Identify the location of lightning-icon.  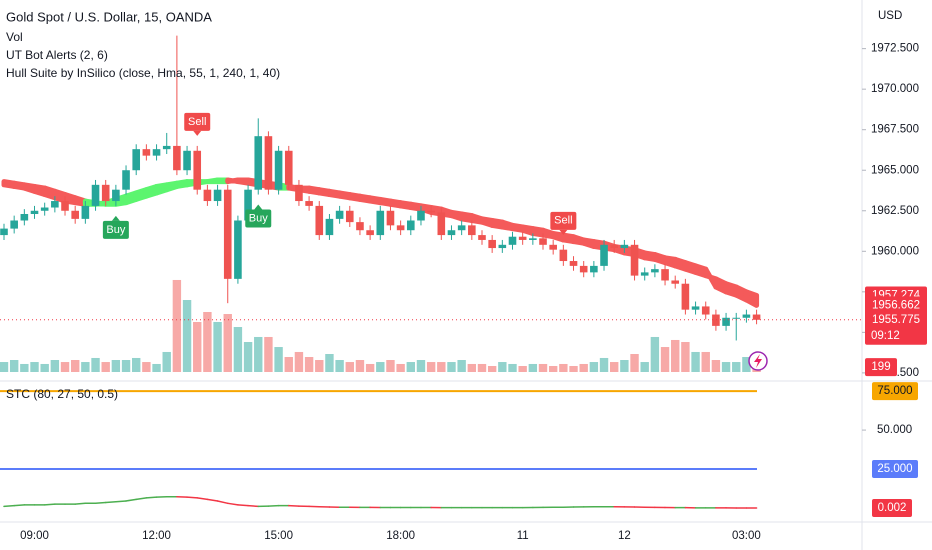
(758, 361).